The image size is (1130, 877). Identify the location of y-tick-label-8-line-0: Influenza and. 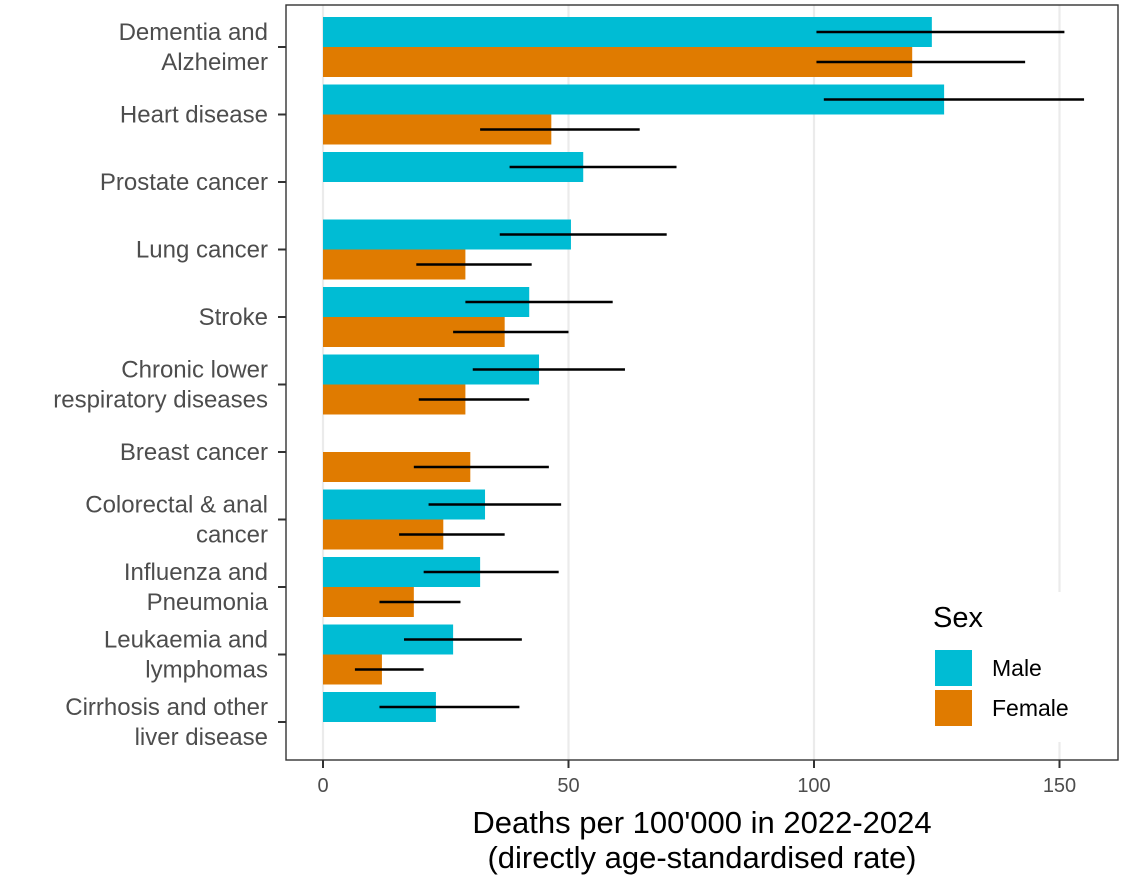
(196, 572).